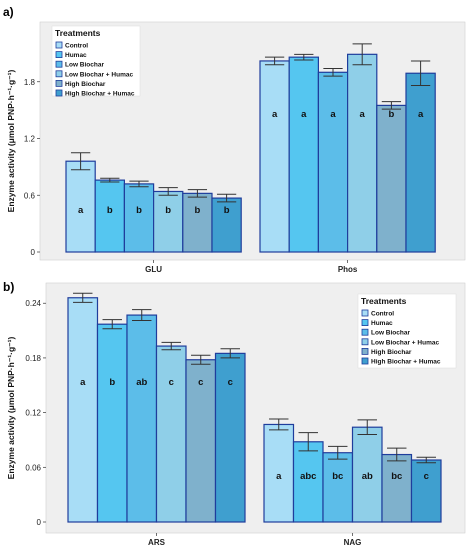  What do you see at coordinates (76, 46) in the screenshot?
I see `panel1-legend-item: Control` at bounding box center [76, 46].